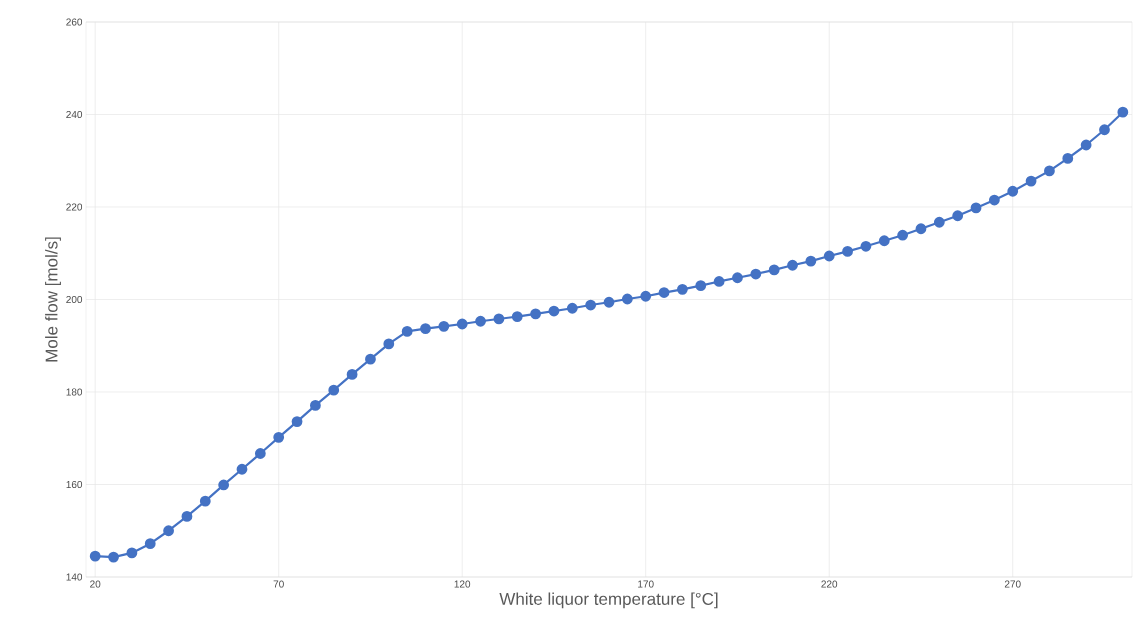  I want to click on y-tick-label: 240, so click(74, 114).